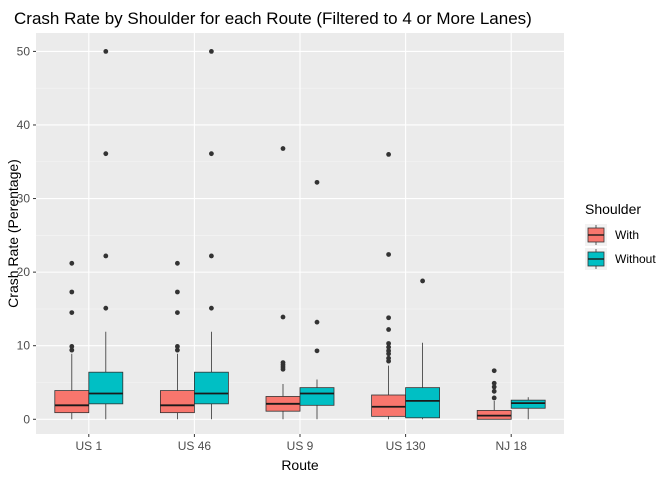  What do you see at coordinates (24, 199) in the screenshot?
I see `y-tick-label: 30` at bounding box center [24, 199].